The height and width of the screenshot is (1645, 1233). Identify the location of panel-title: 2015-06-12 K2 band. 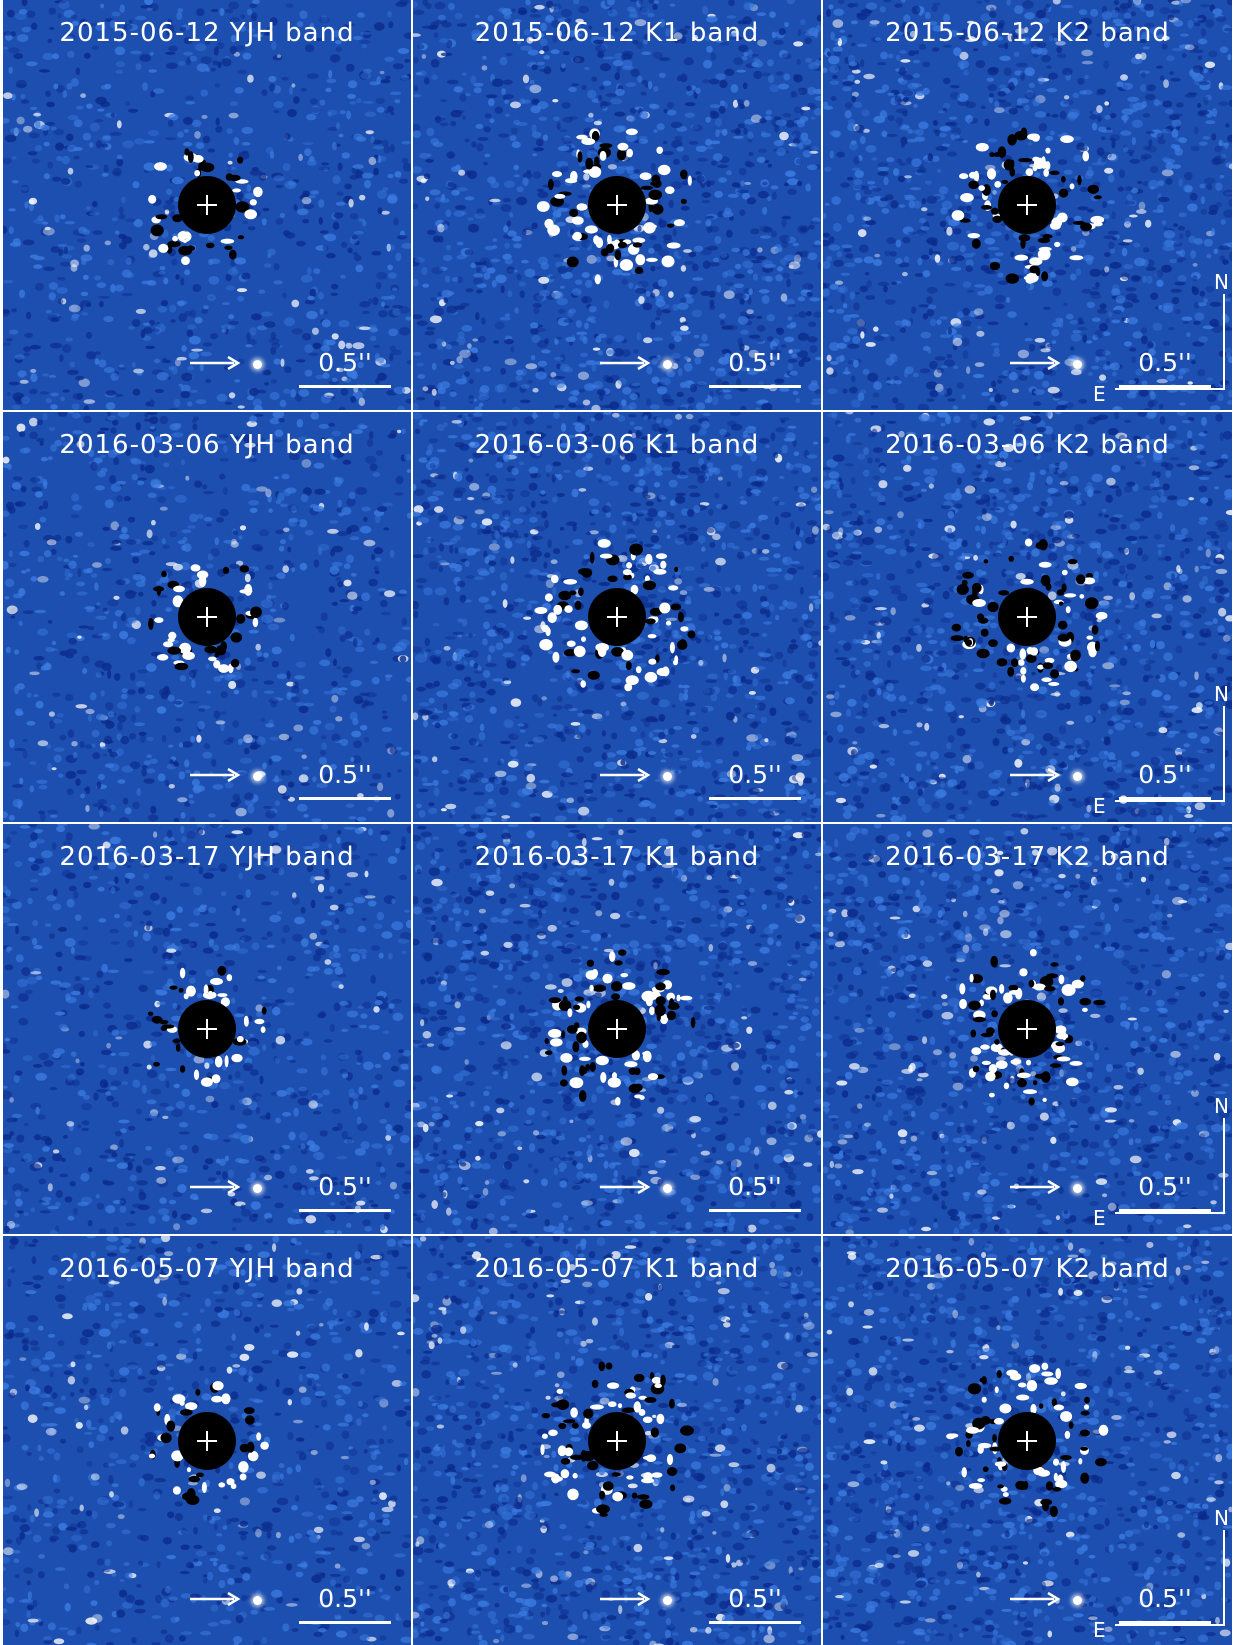
(1027, 33).